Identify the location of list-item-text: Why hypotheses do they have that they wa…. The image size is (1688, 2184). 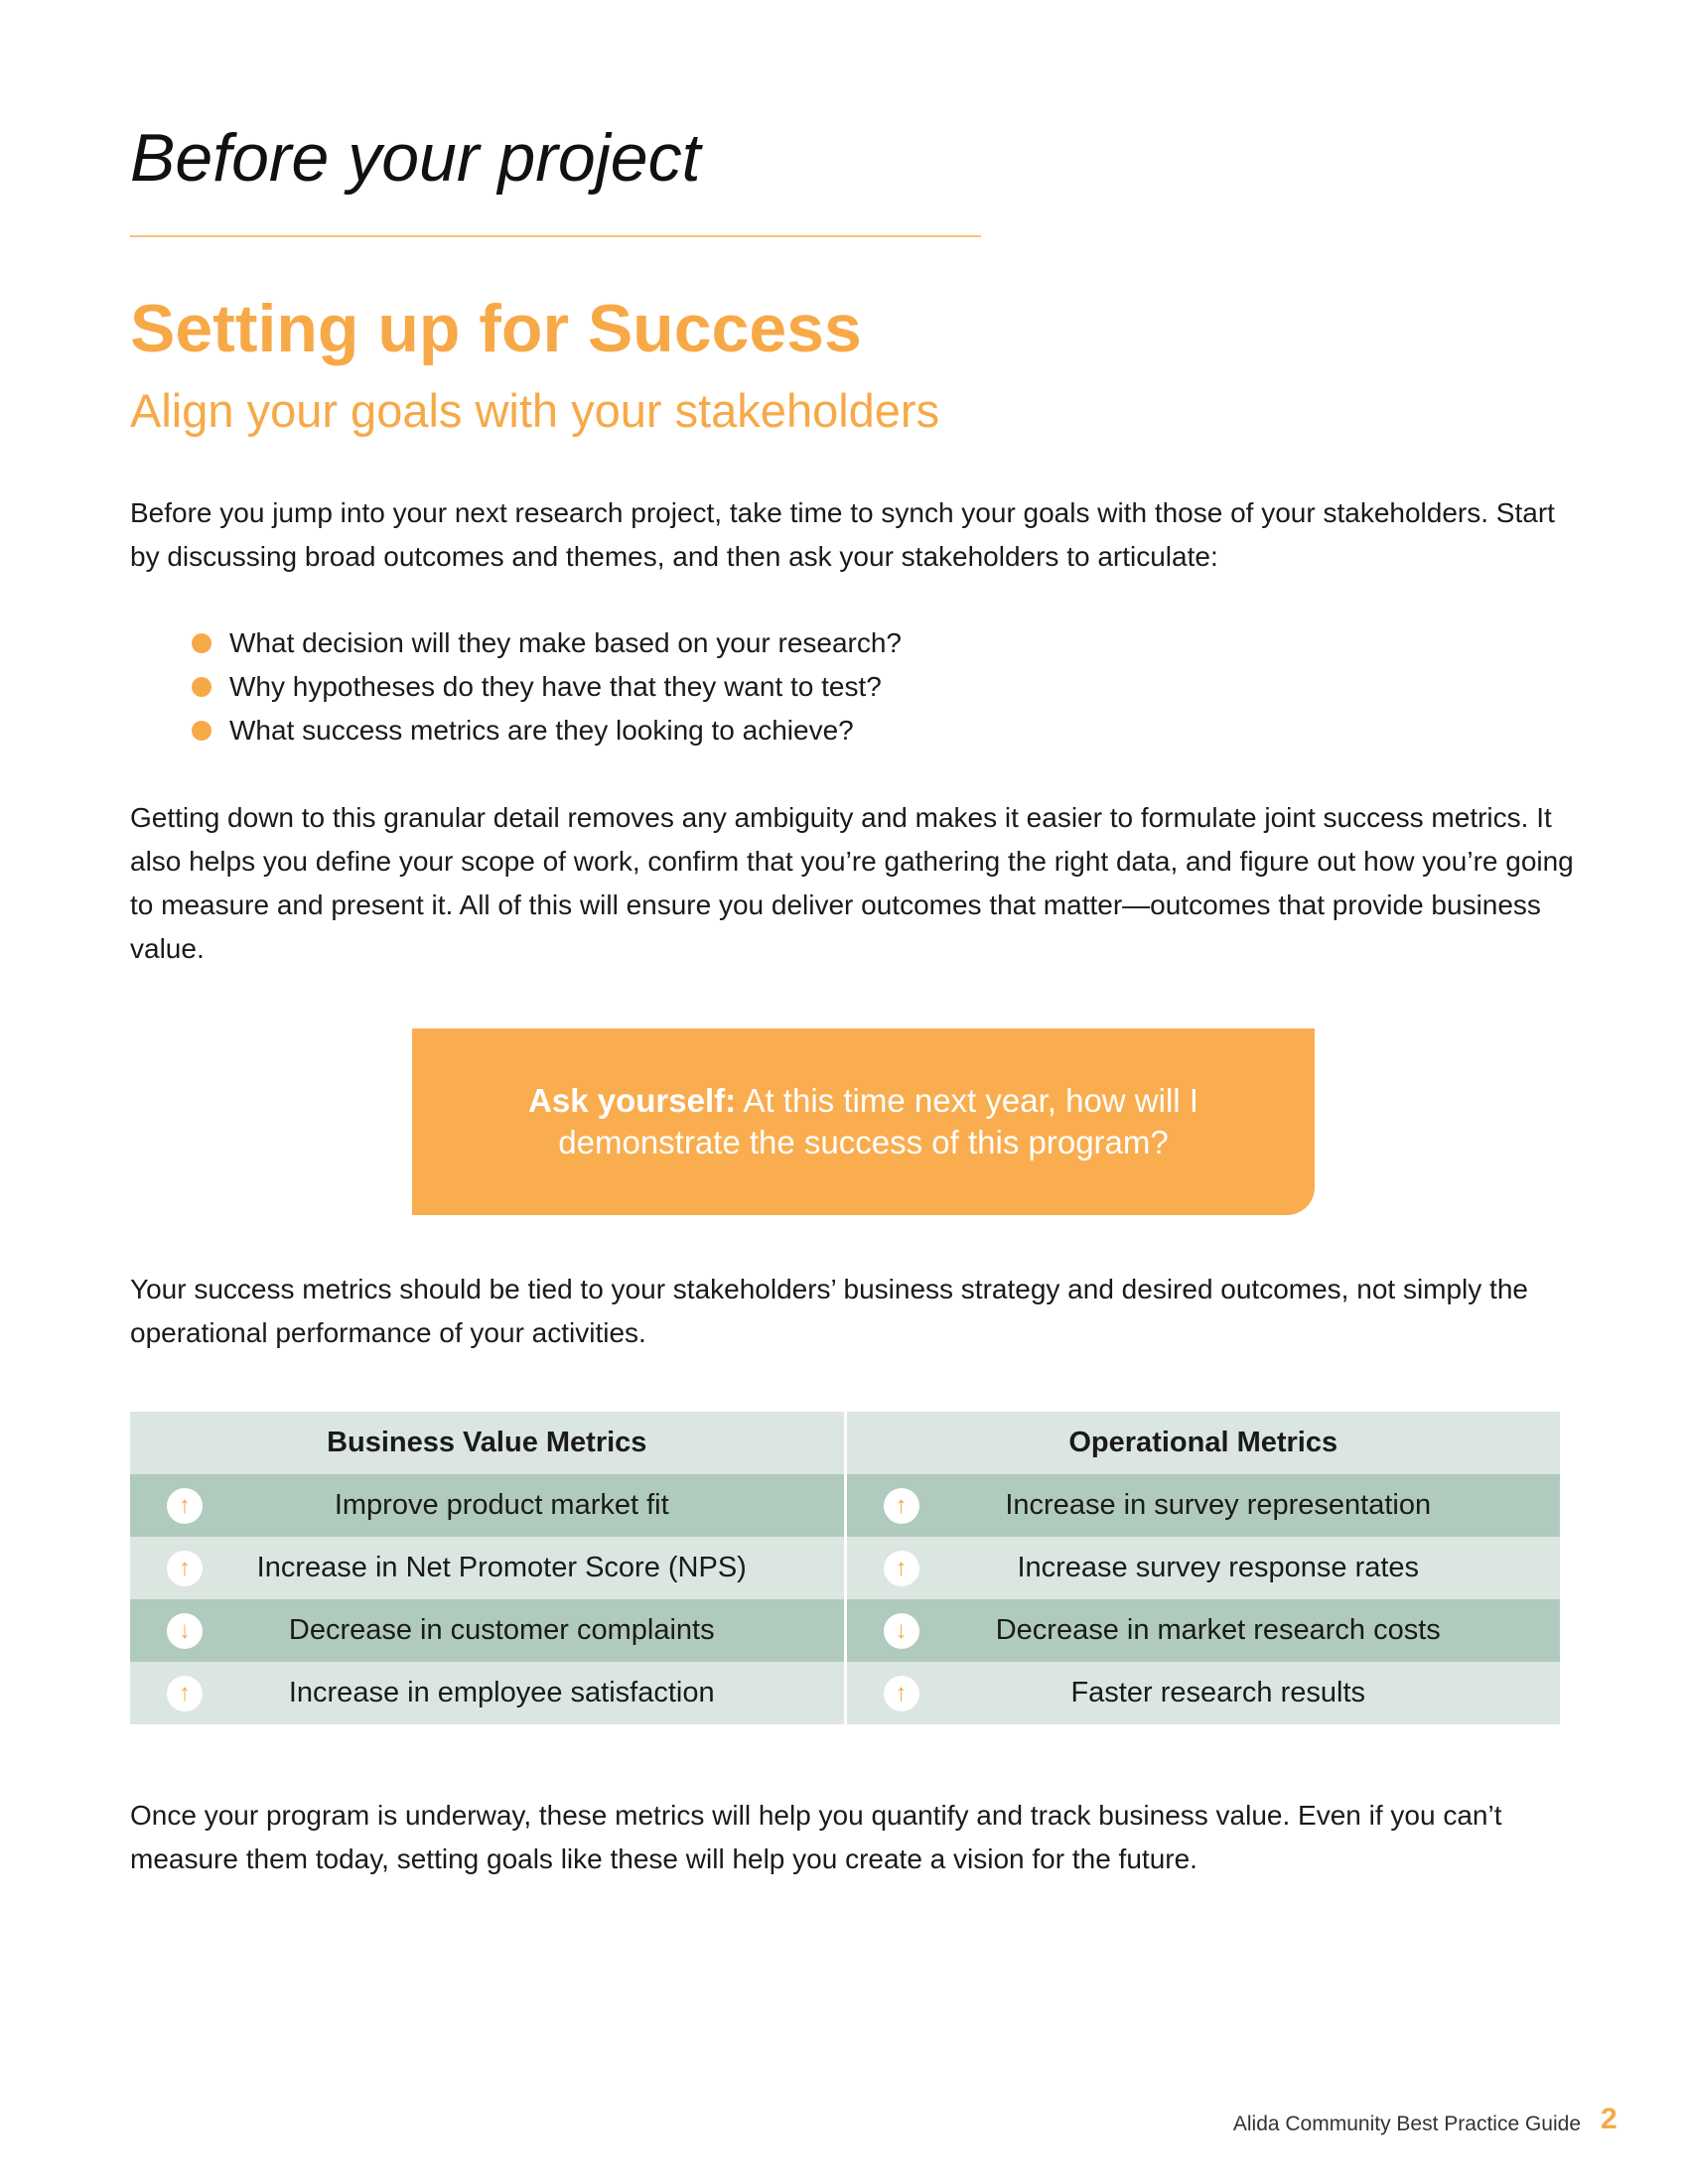
(555, 686).